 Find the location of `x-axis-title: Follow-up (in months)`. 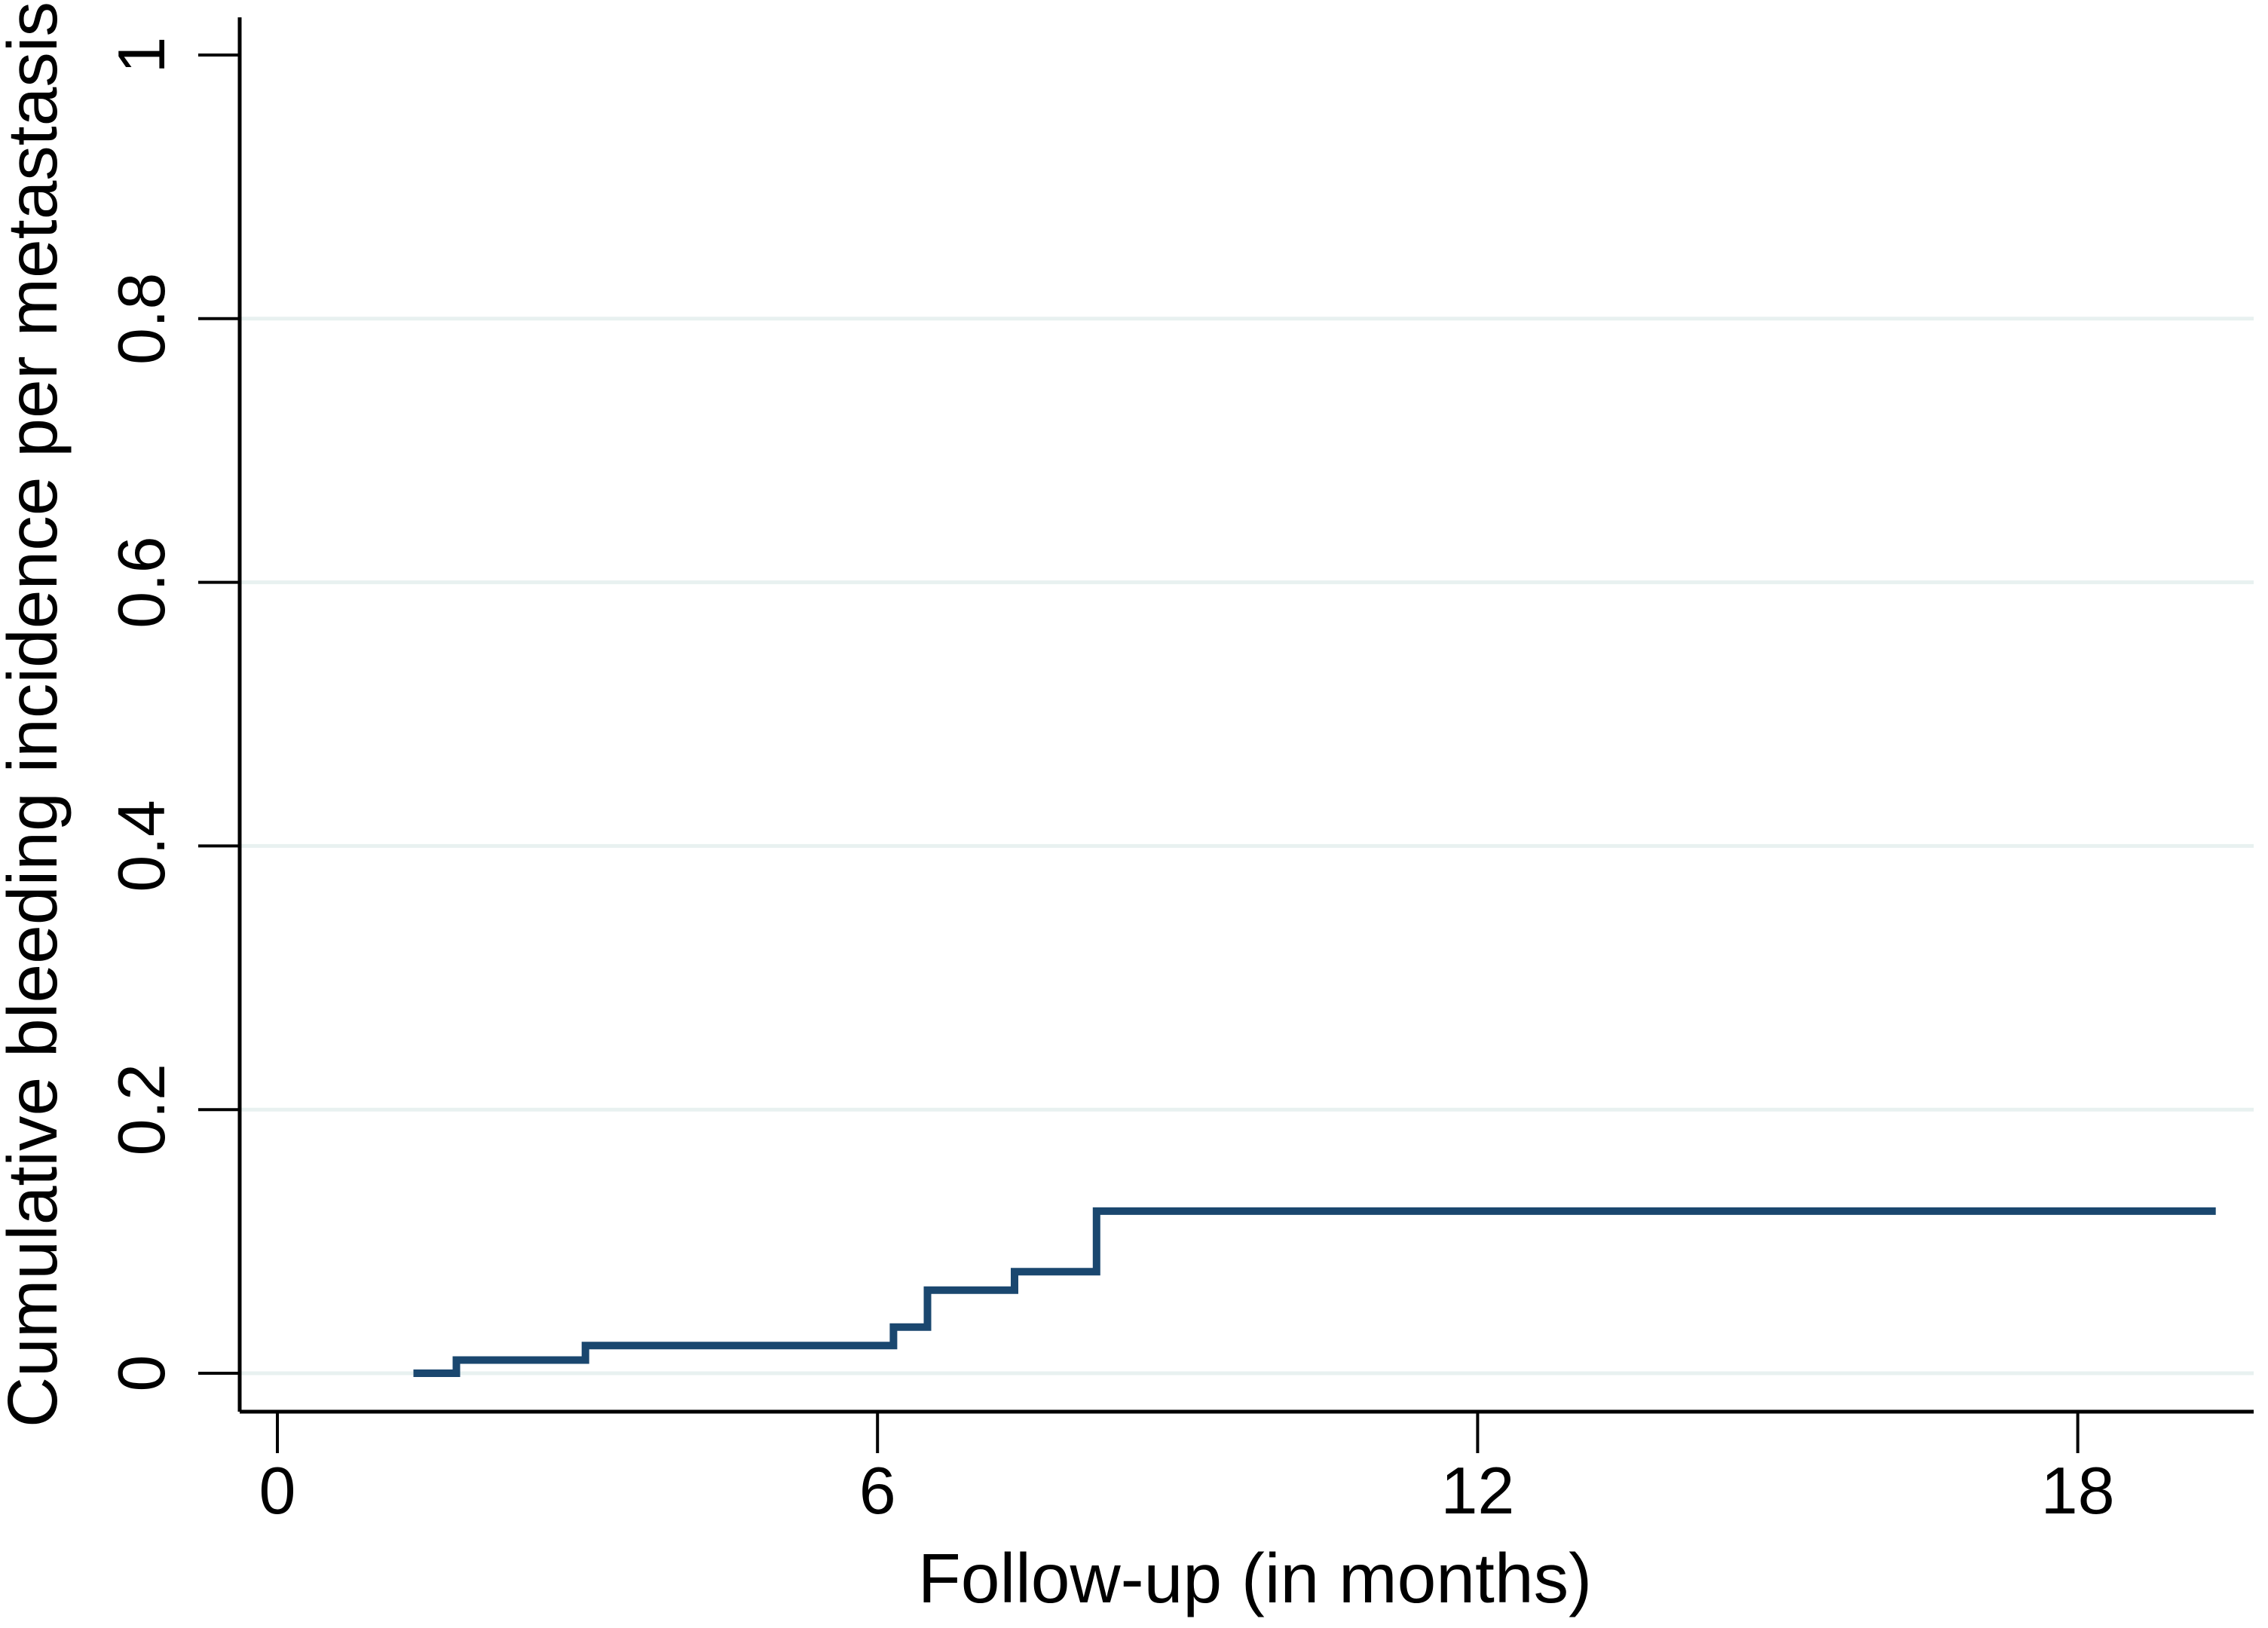

x-axis-title: Follow-up (in months) is located at coordinates (1255, 1578).